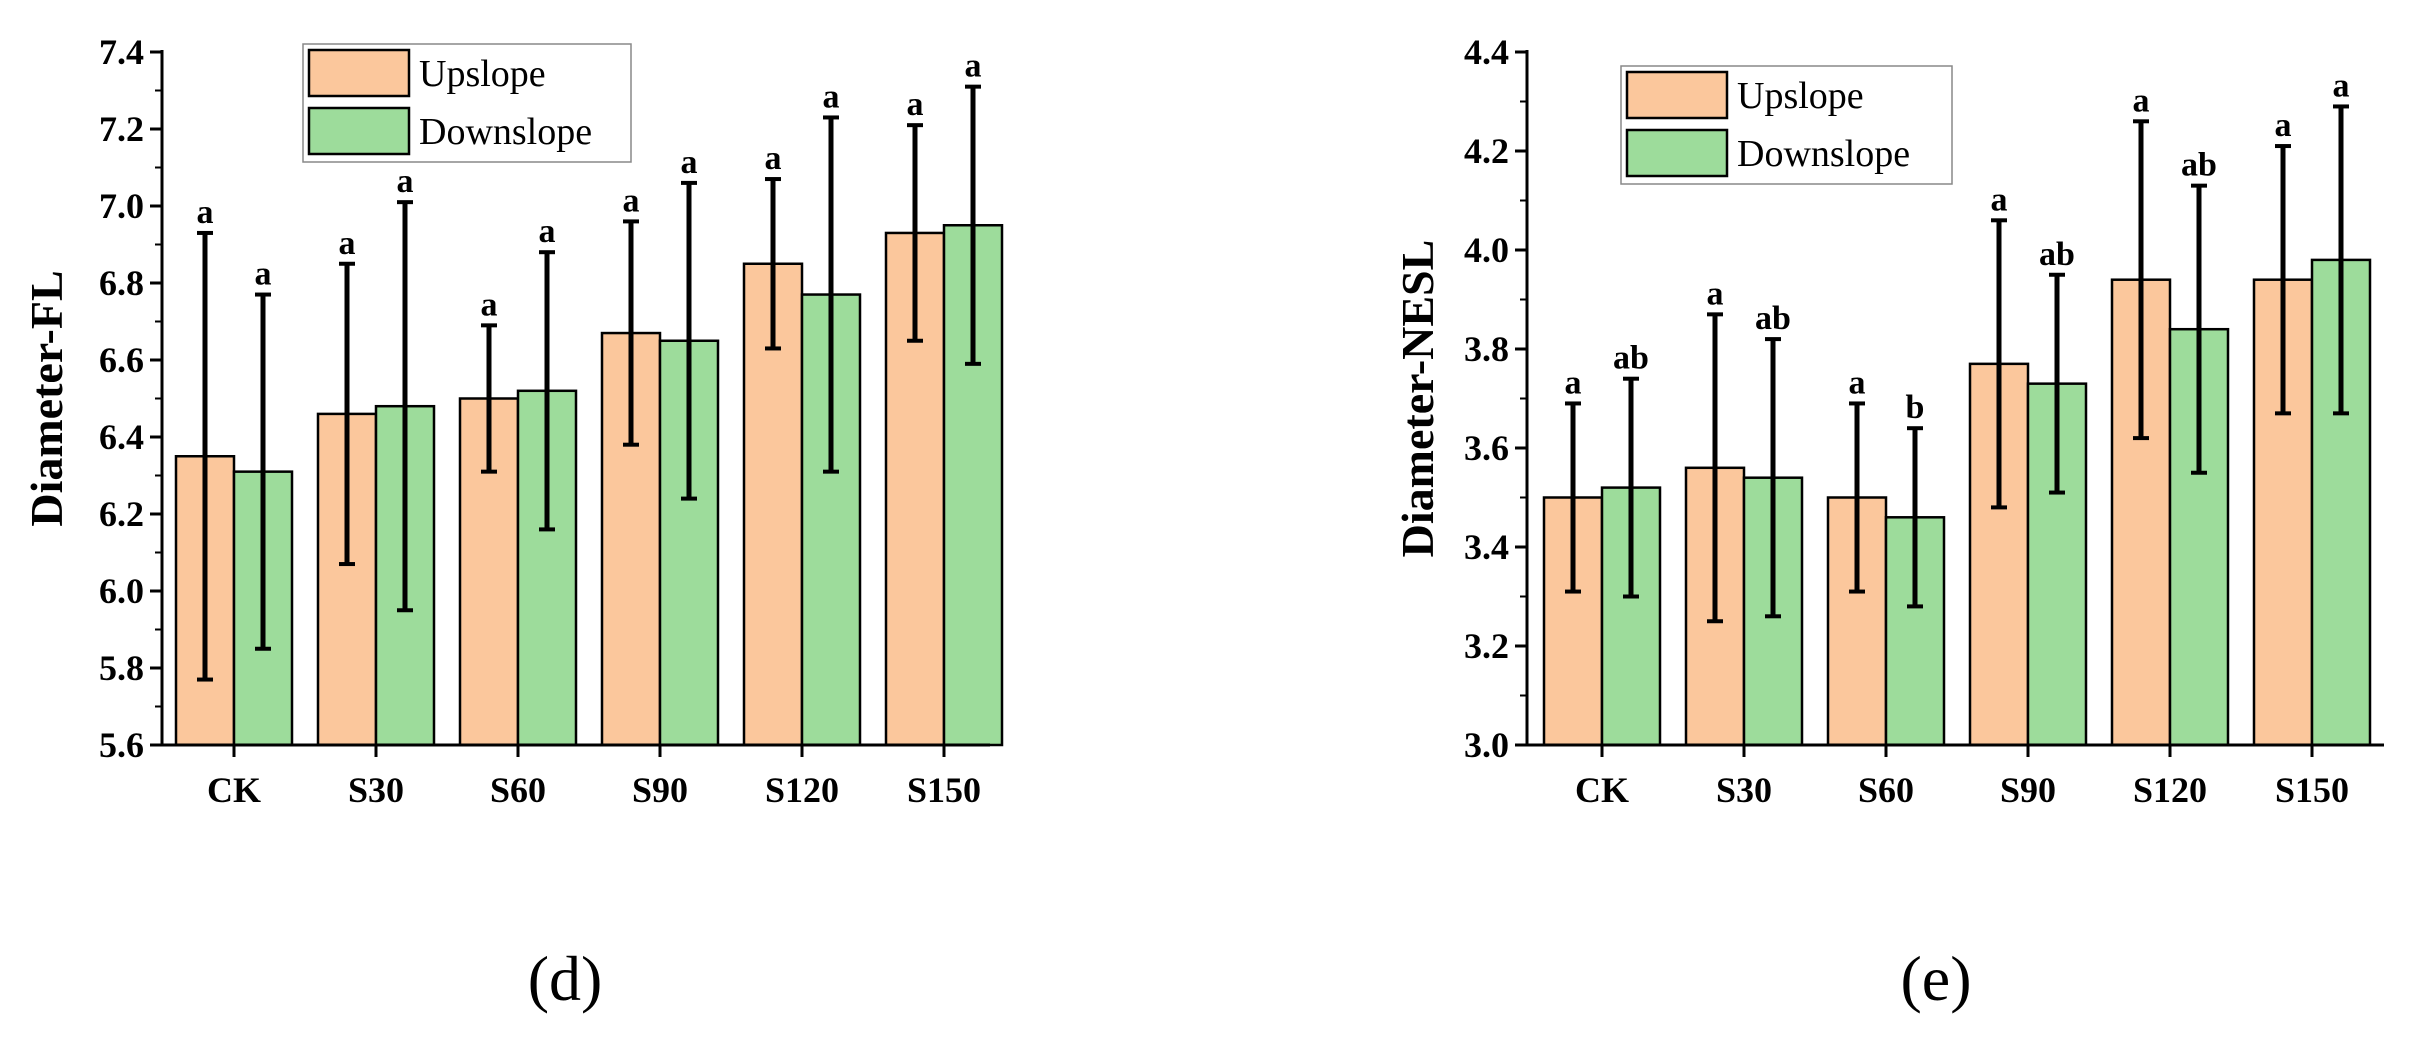 The image size is (2409, 1043). I want to click on y-tick-label: 3.4, so click(1486, 547).